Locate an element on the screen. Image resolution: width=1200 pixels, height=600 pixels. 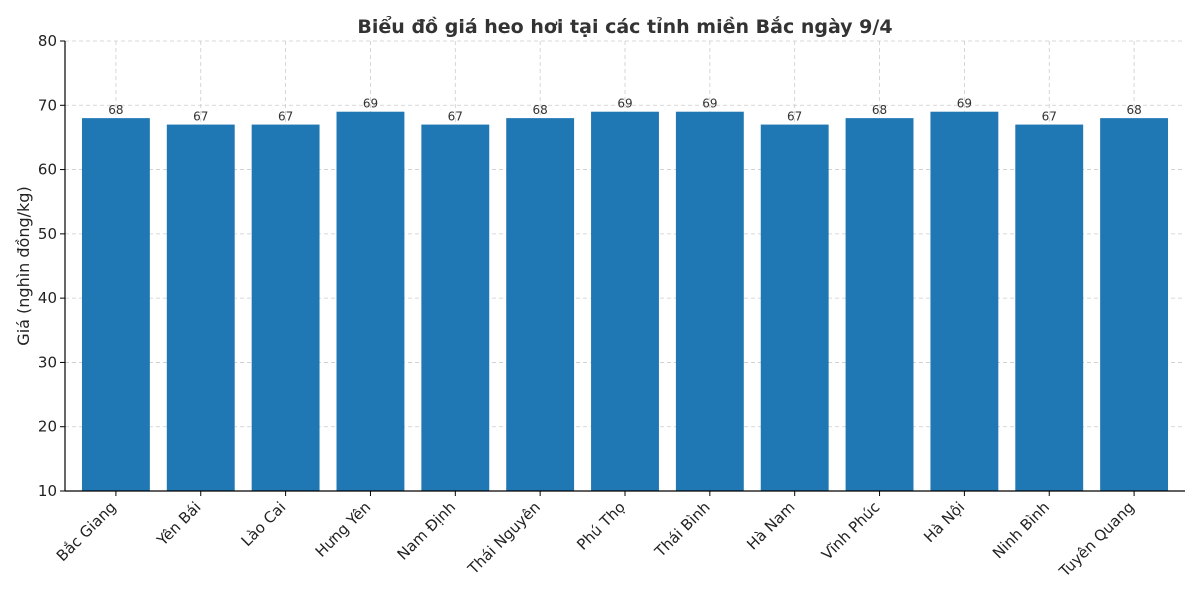
x-tick-label-10: Vĩnh Phúc is located at coordinates (850, 530).